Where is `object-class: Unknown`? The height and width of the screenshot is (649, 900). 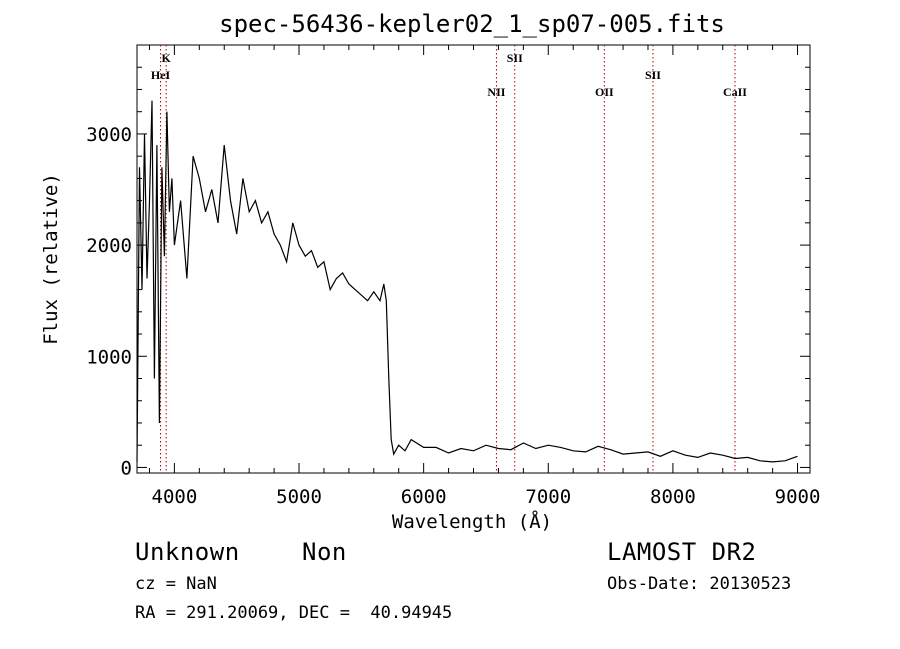 object-class: Unknown is located at coordinates (187, 552).